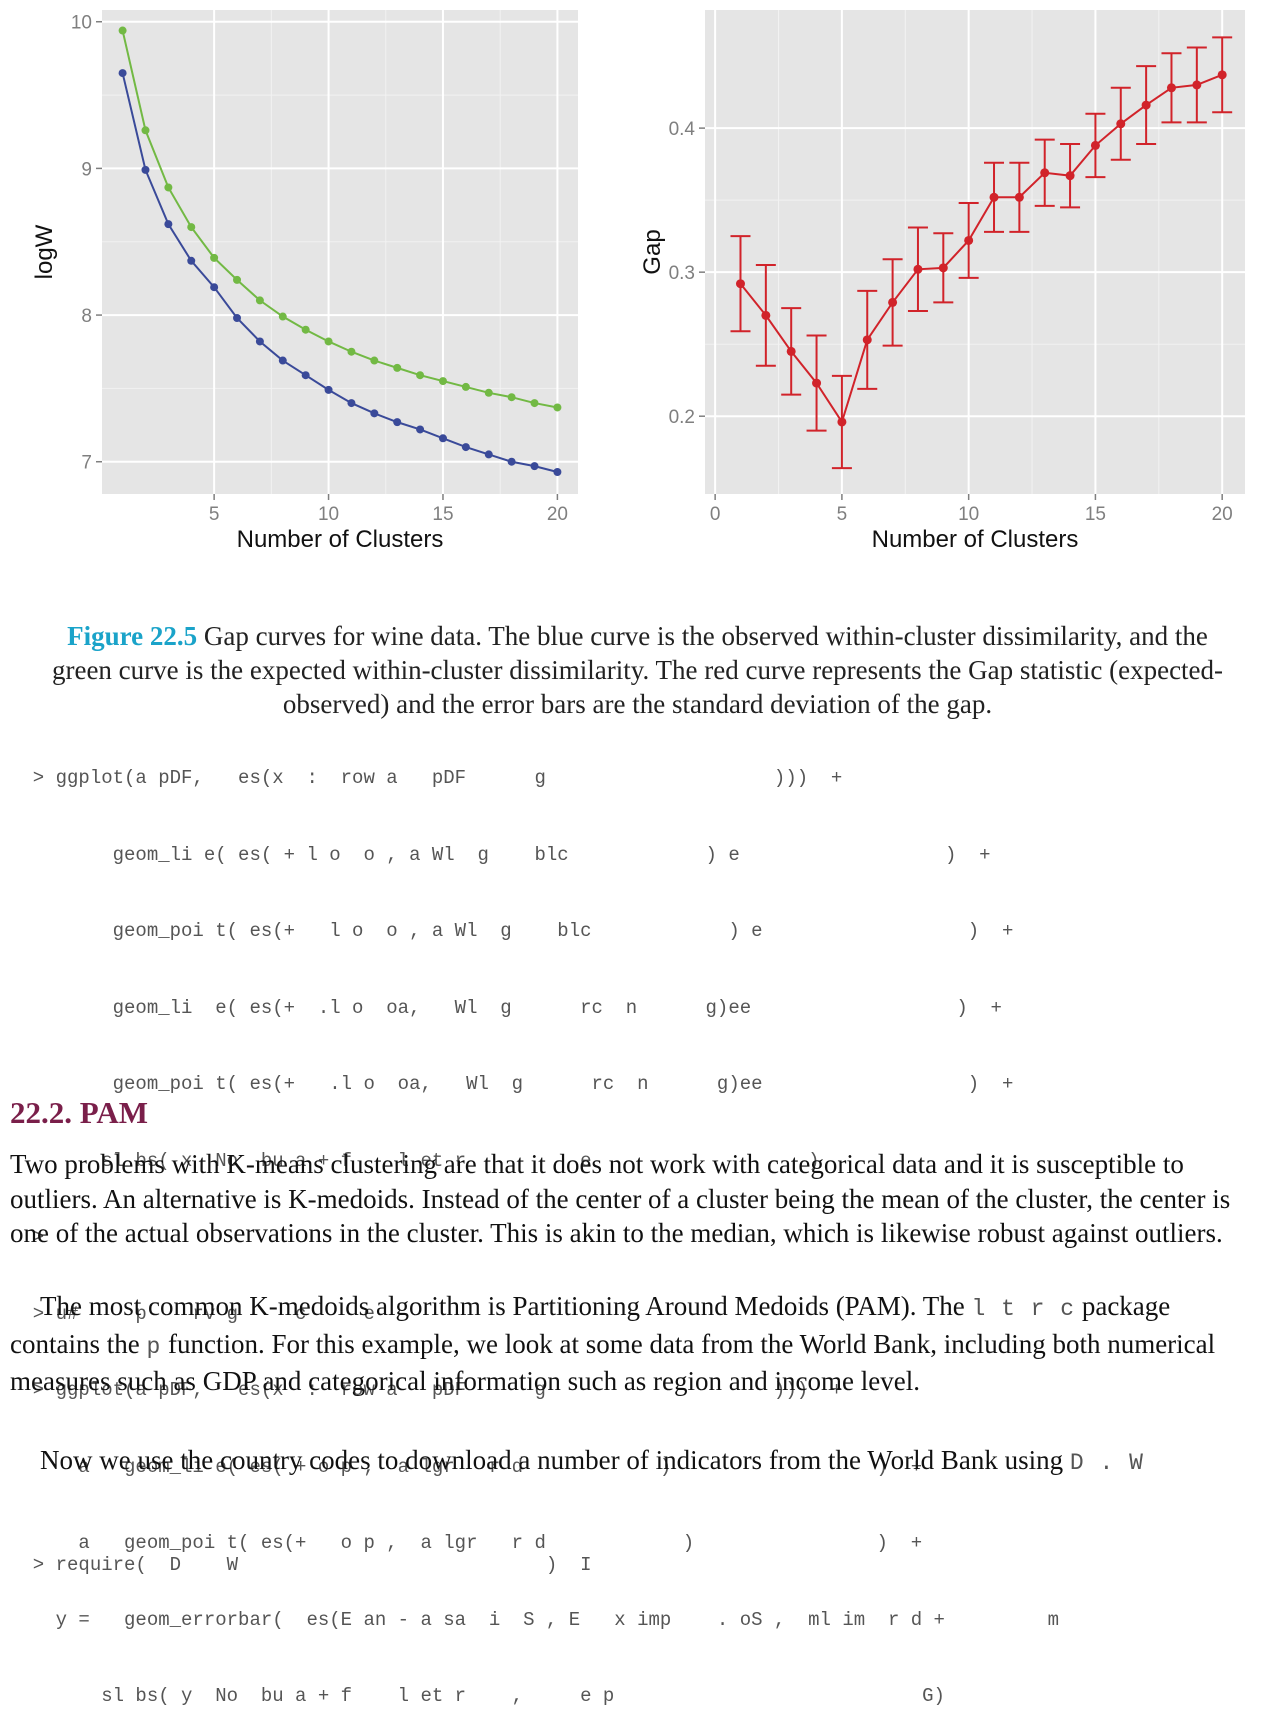 This screenshot has height=1735, width=1275. I want to click on y-tick-label: 9, so click(86, 169).